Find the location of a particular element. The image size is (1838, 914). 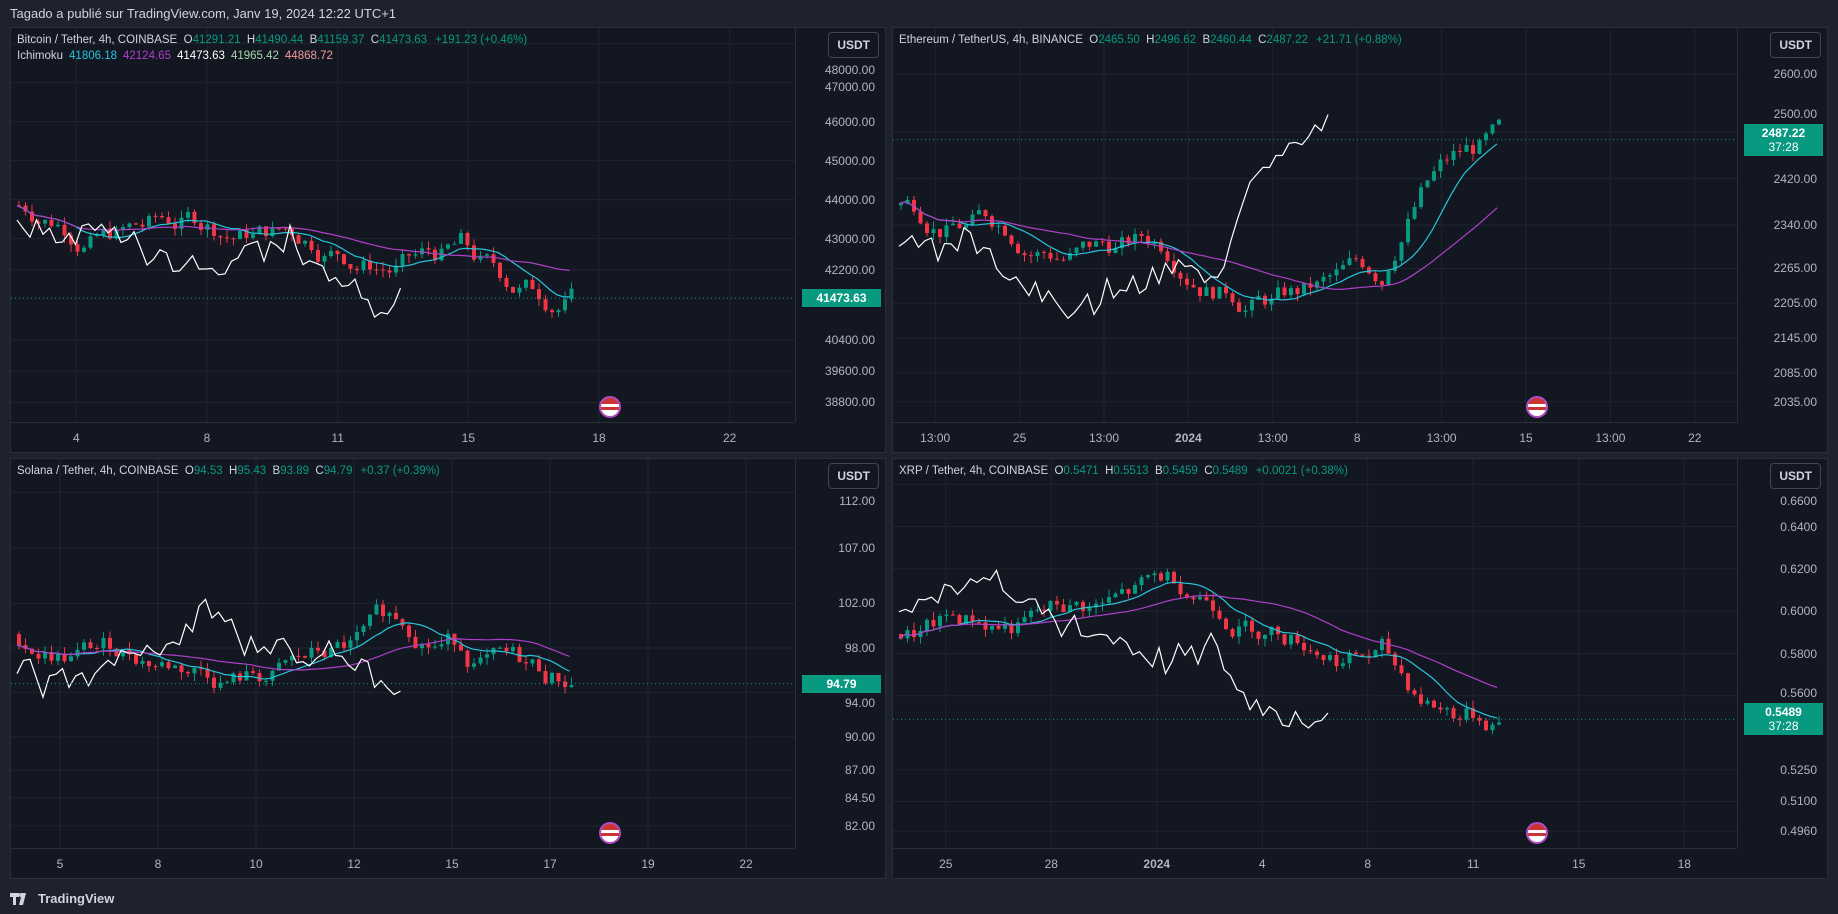

price-tick: 90.00 is located at coordinates (859, 736).